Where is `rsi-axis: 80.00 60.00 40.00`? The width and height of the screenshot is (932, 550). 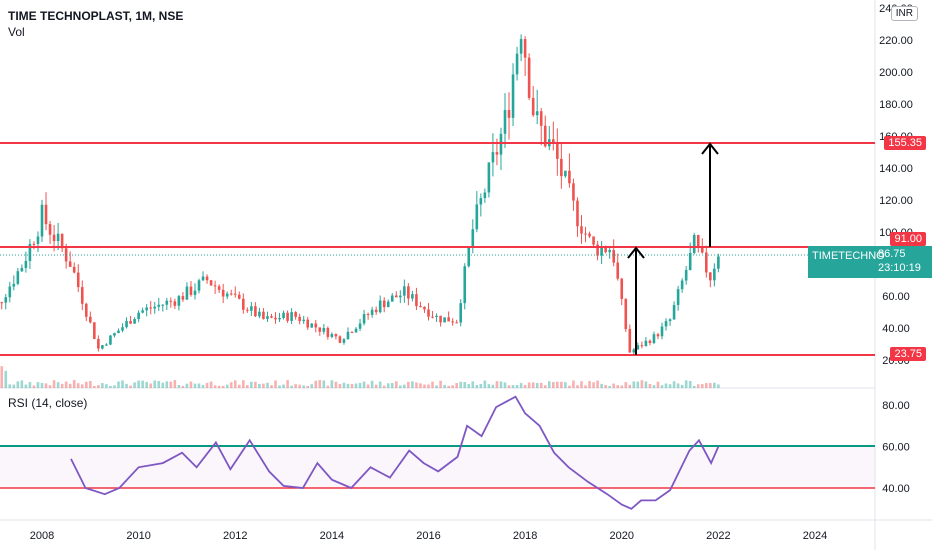 rsi-axis: 80.00 60.00 40.00 is located at coordinates (896, 447).